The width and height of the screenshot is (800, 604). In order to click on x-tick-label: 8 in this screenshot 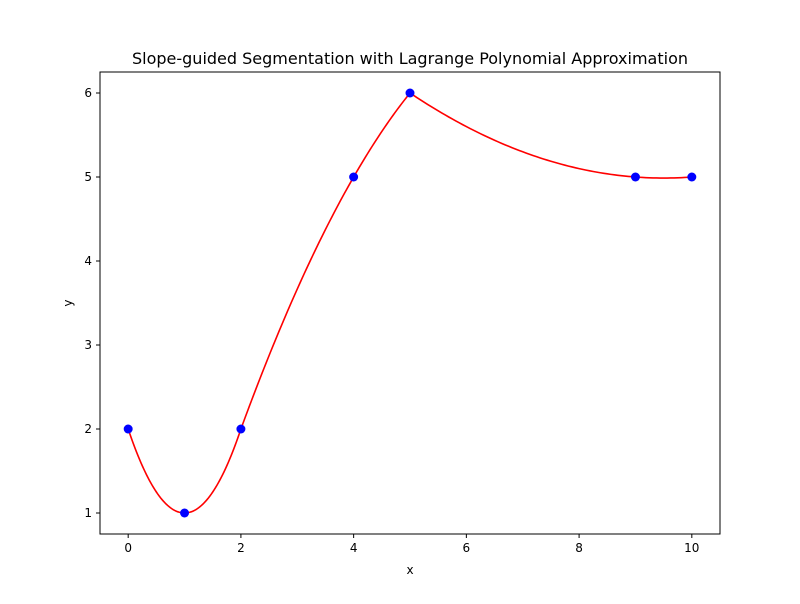, I will do `click(579, 548)`.